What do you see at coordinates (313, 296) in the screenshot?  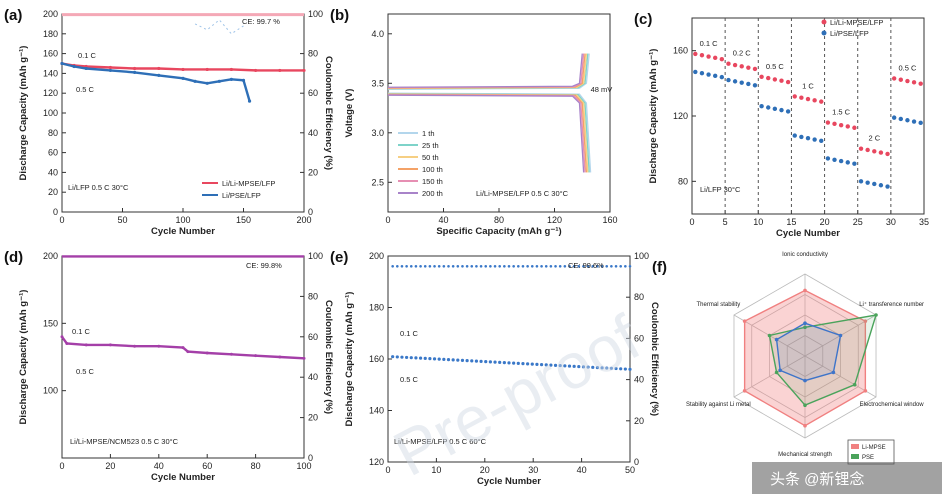 I see `y2-tick-label: 80` at bounding box center [313, 296].